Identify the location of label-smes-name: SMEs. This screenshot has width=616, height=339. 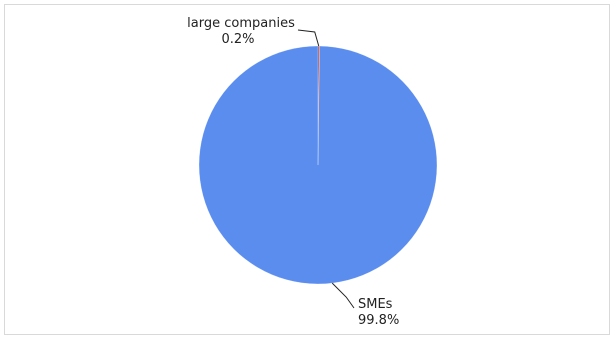
(375, 304).